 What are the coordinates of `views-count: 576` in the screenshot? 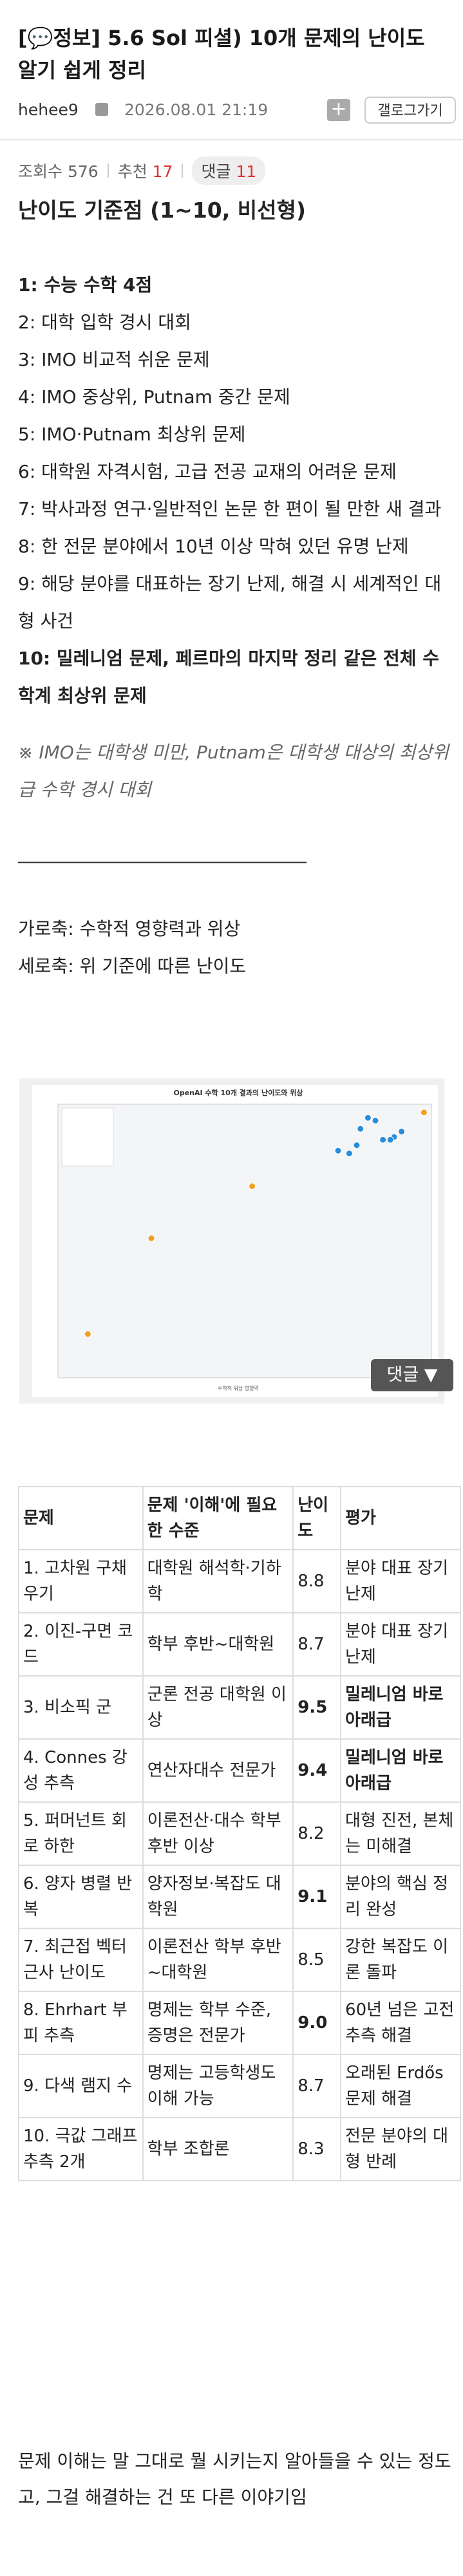 It's located at (83, 171).